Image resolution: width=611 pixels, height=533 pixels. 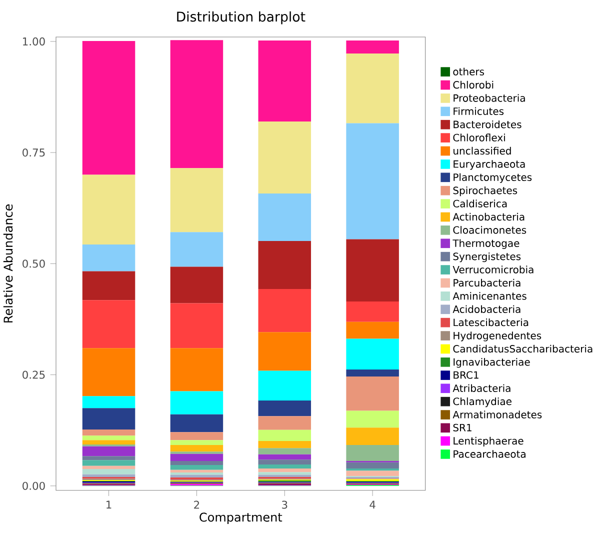 What do you see at coordinates (480, 204) in the screenshot?
I see `legend-label: Caldiserica` at bounding box center [480, 204].